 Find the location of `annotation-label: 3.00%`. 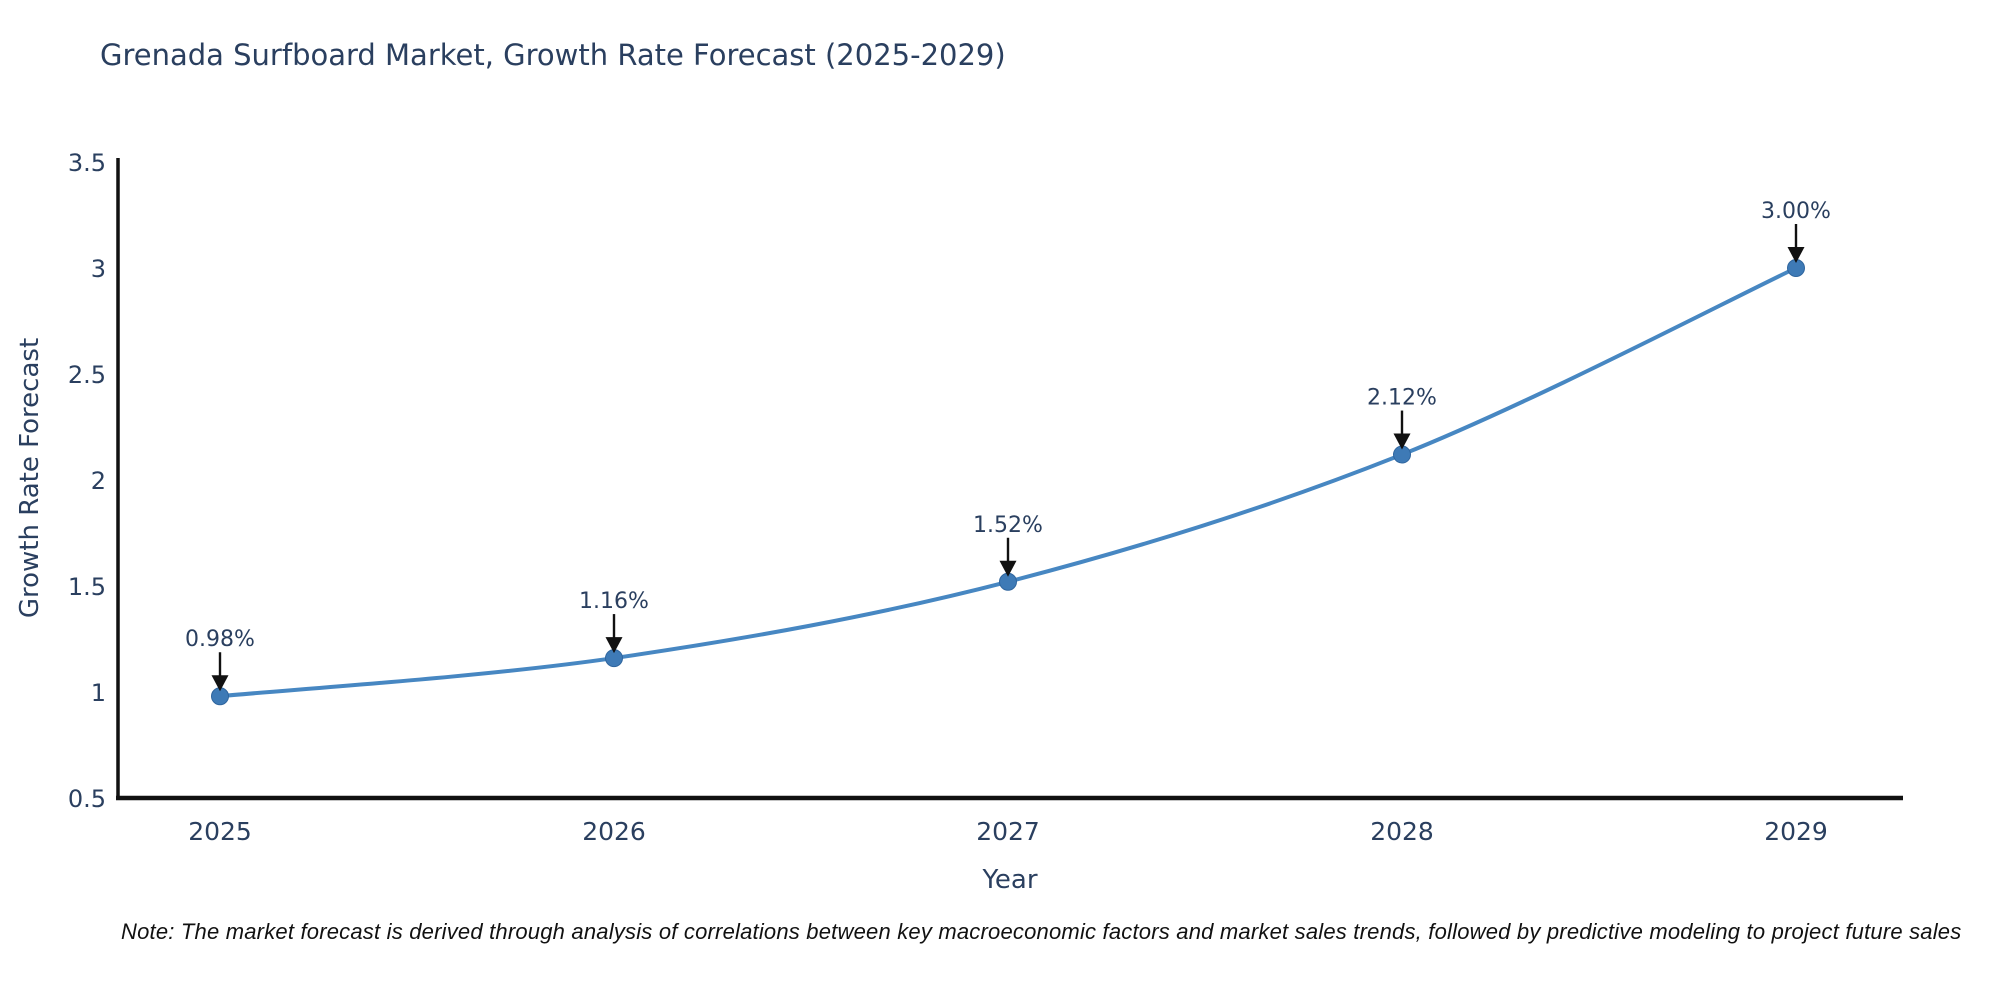

annotation-label: 3.00% is located at coordinates (1796, 211).